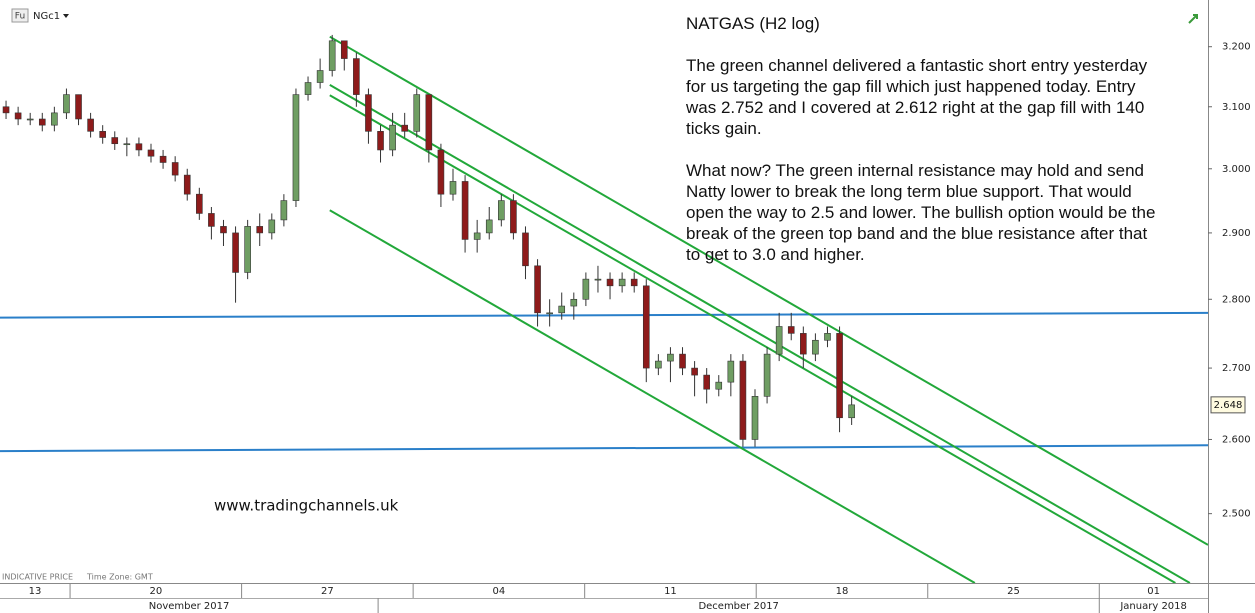 This screenshot has width=1255, height=613. What do you see at coordinates (775, 254) in the screenshot?
I see `annotation-line: to get to 3.0 and higher.` at bounding box center [775, 254].